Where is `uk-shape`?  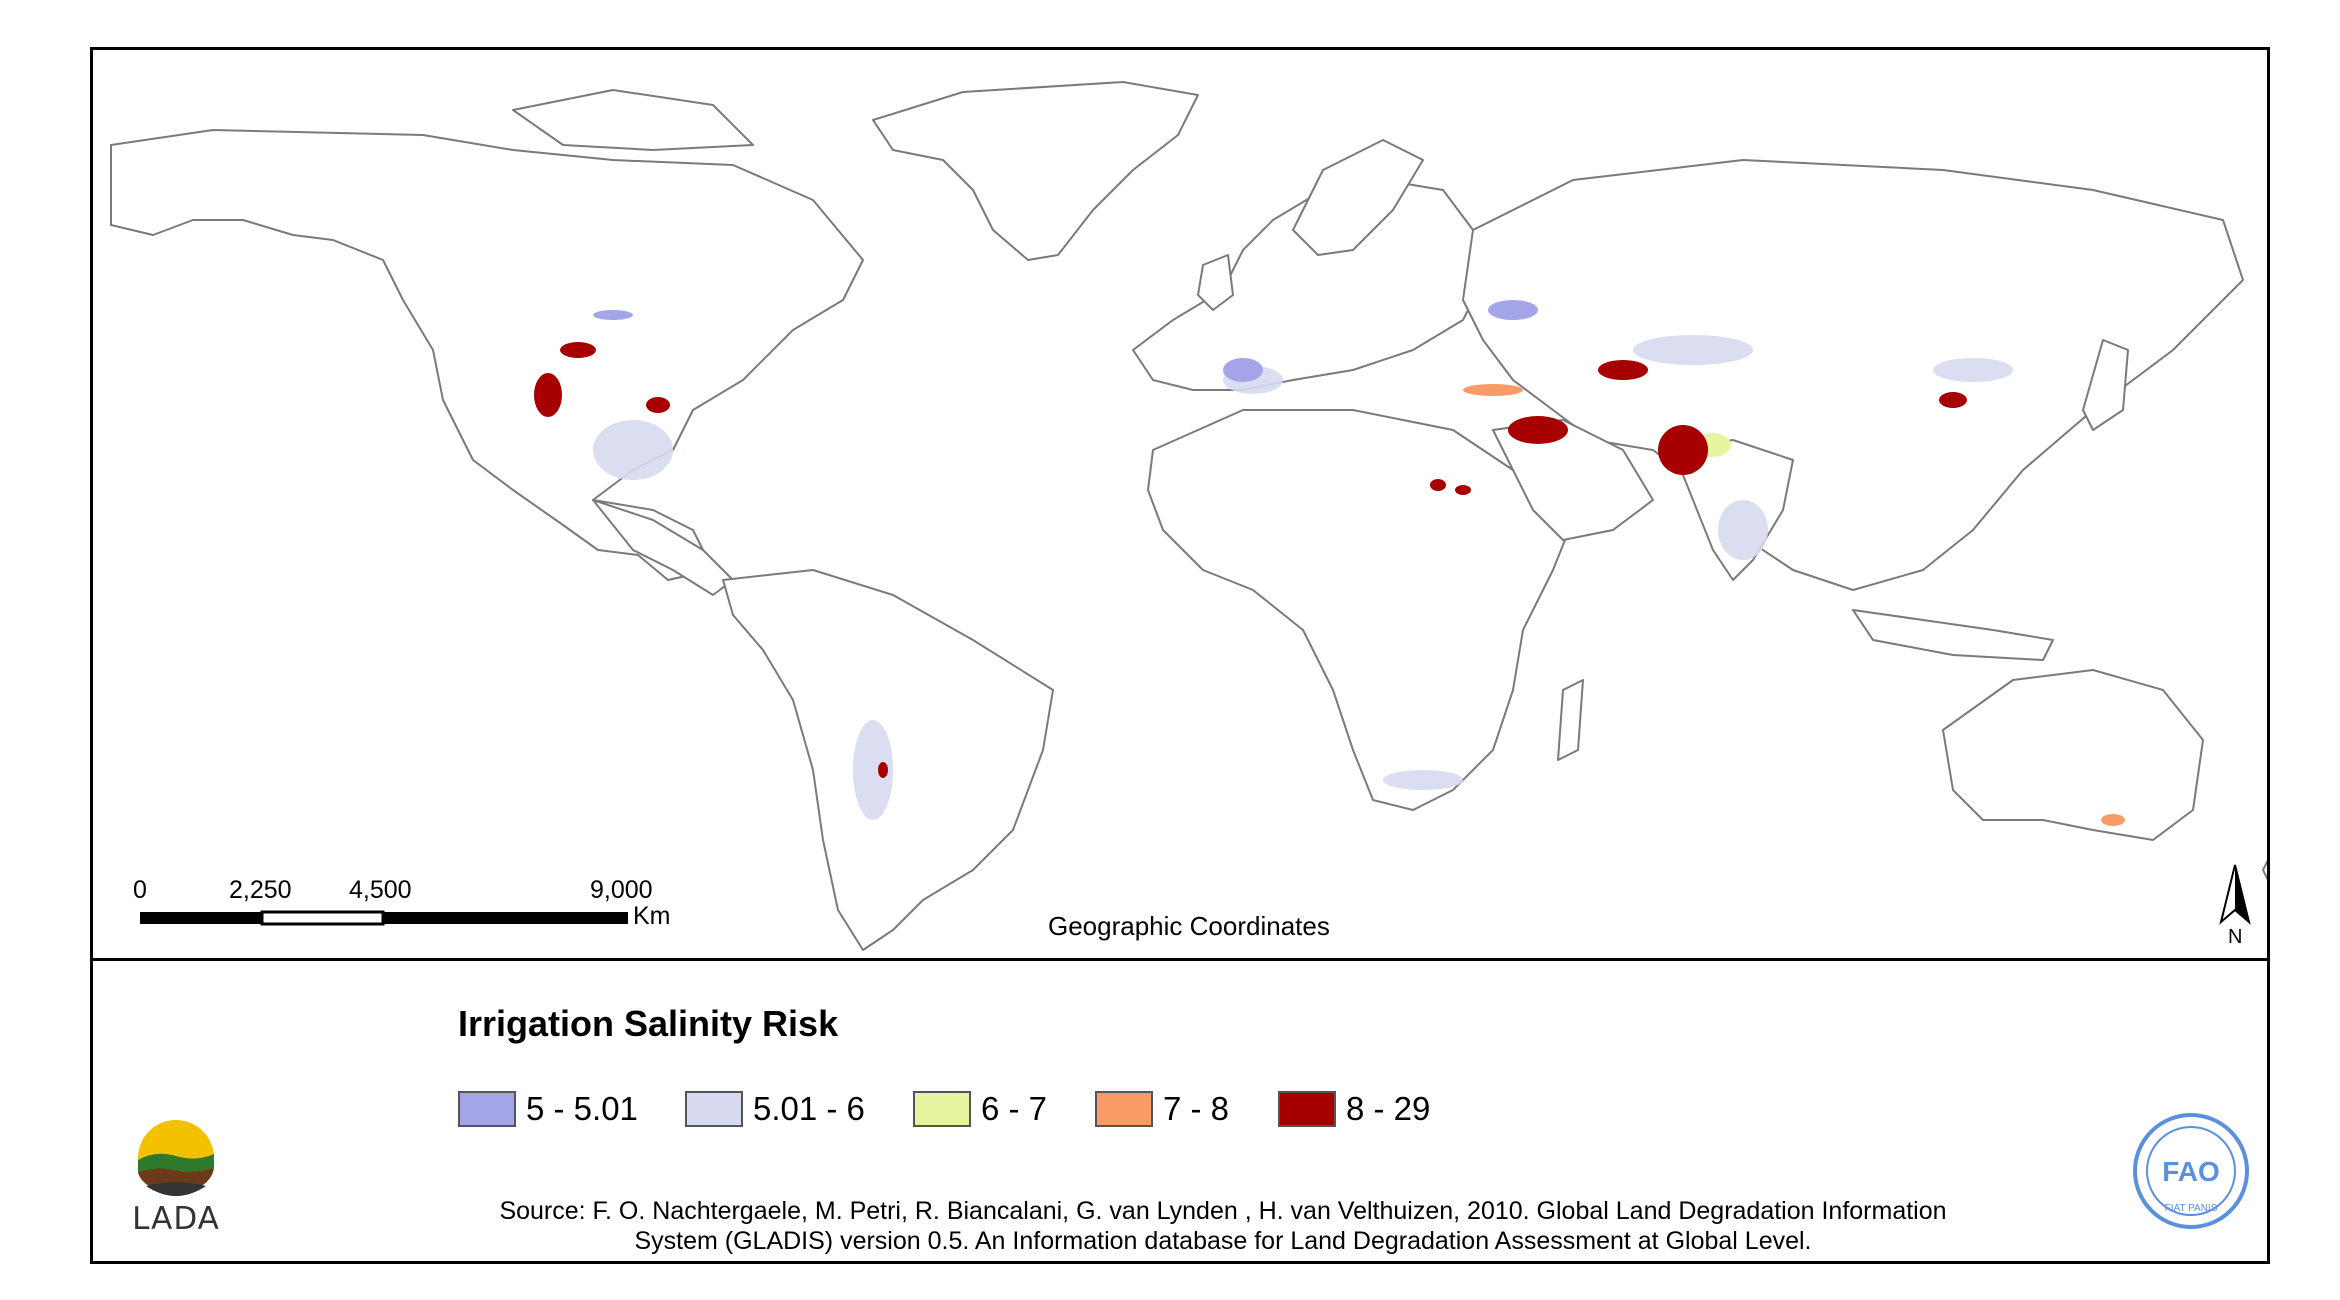
uk-shape is located at coordinates (1215, 282).